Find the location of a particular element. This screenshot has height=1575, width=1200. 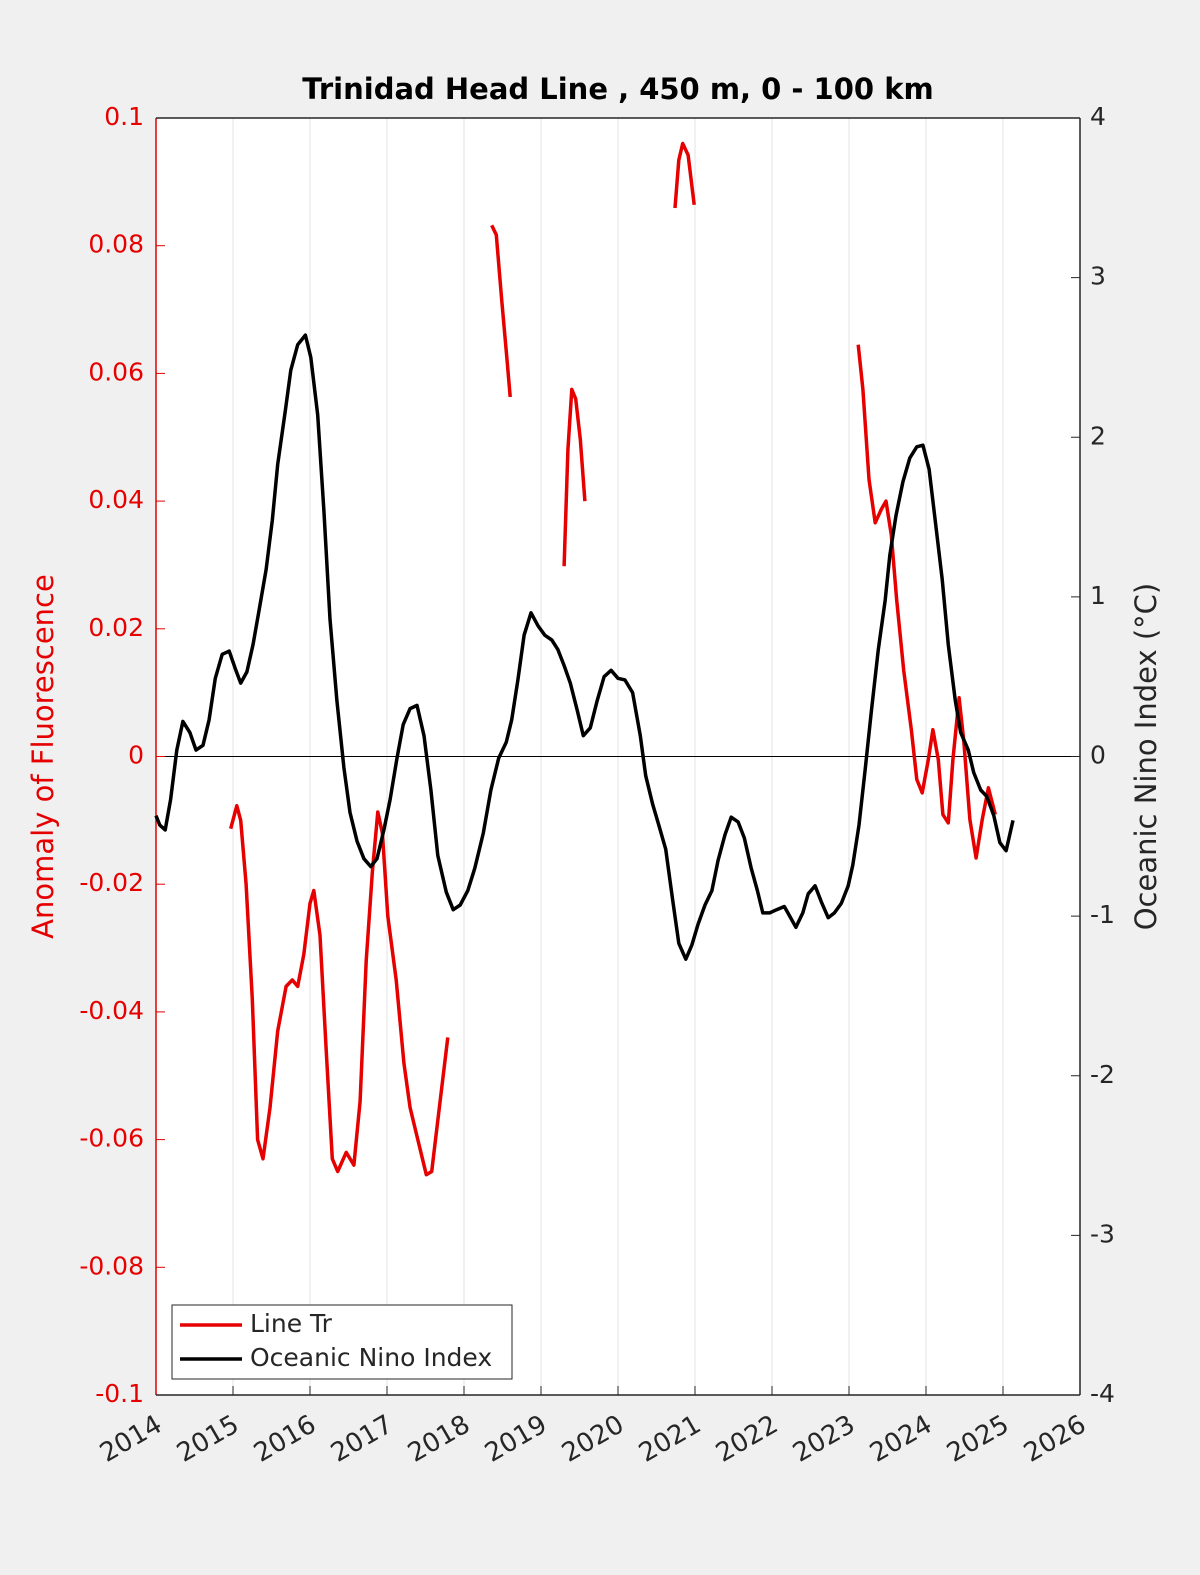

y-tick-label: 0.1 is located at coordinates (124, 116).